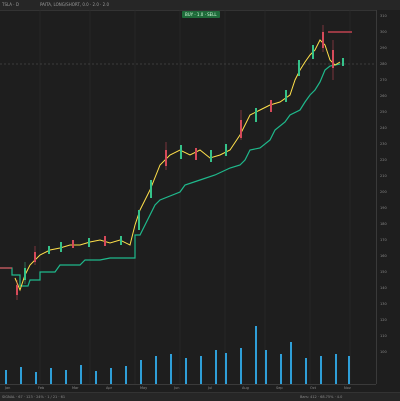  Describe the element at coordinates (34, 397) in the screenshot. I see `status-left: SIGNAL · 67 · 123 · 24% · 1 / 21 · 61` at that location.